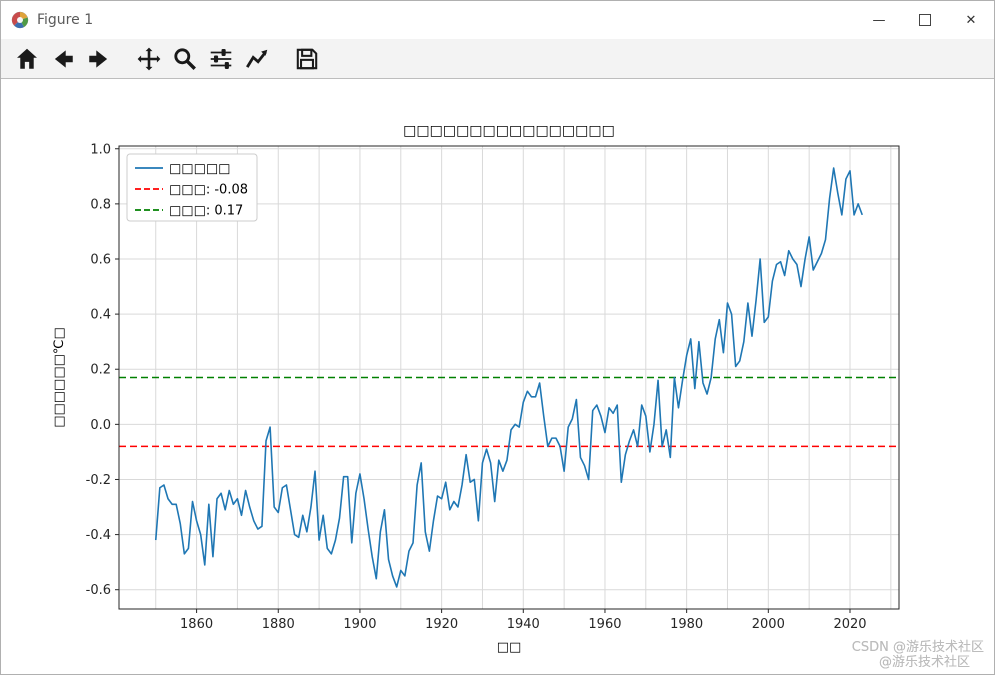  I want to click on x-tick-label: 2000, so click(768, 624).